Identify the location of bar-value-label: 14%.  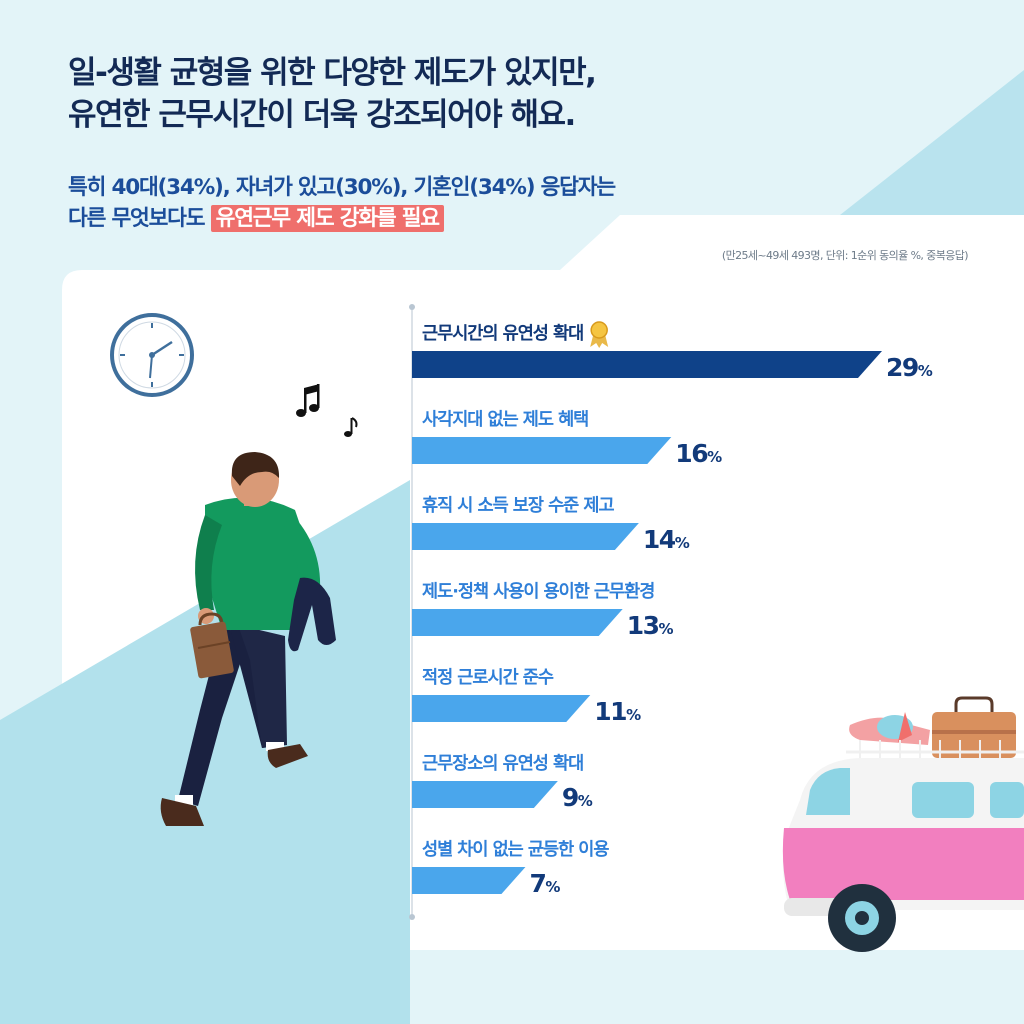
(666, 539).